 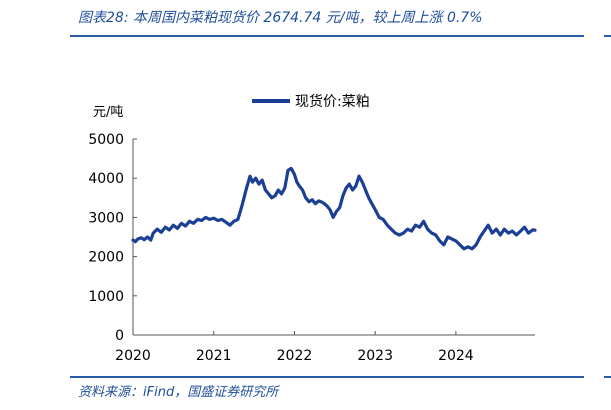 I want to click on y-tick-label: 0, so click(x=119, y=336).